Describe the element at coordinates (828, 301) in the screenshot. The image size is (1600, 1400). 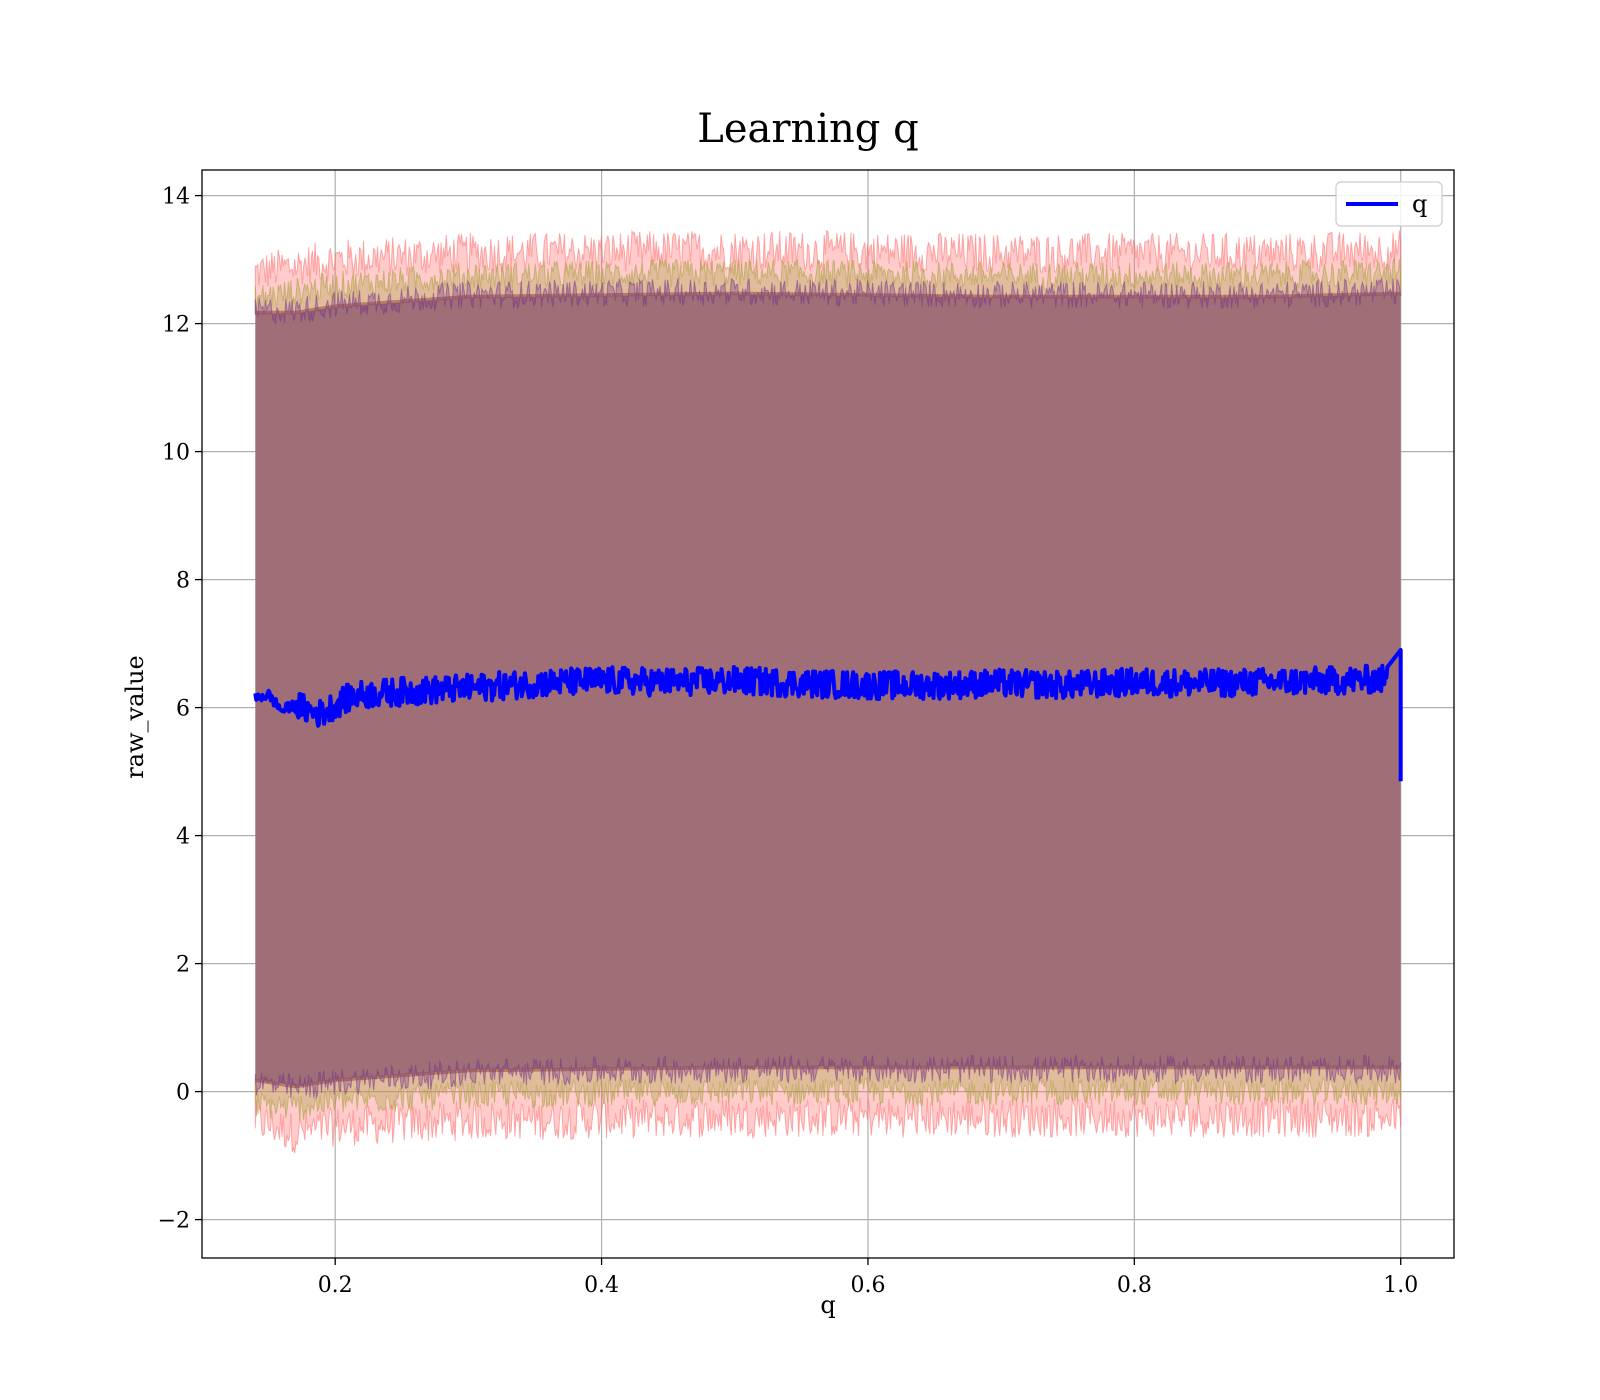
I see `band-upper-inner` at that location.